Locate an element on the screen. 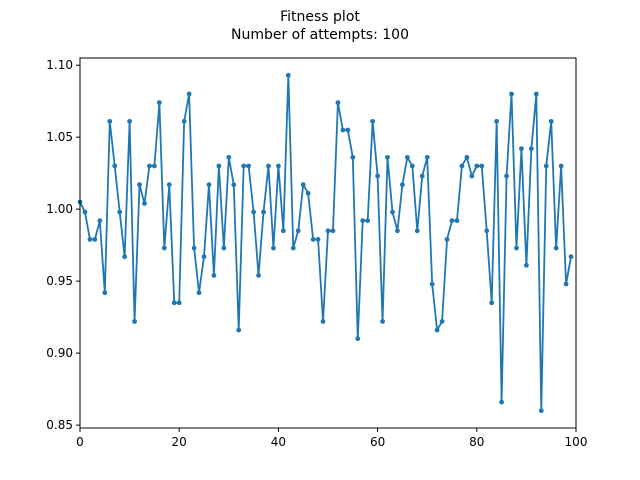  chart-subtitle: Number of attempts: 100 is located at coordinates (320, 35).